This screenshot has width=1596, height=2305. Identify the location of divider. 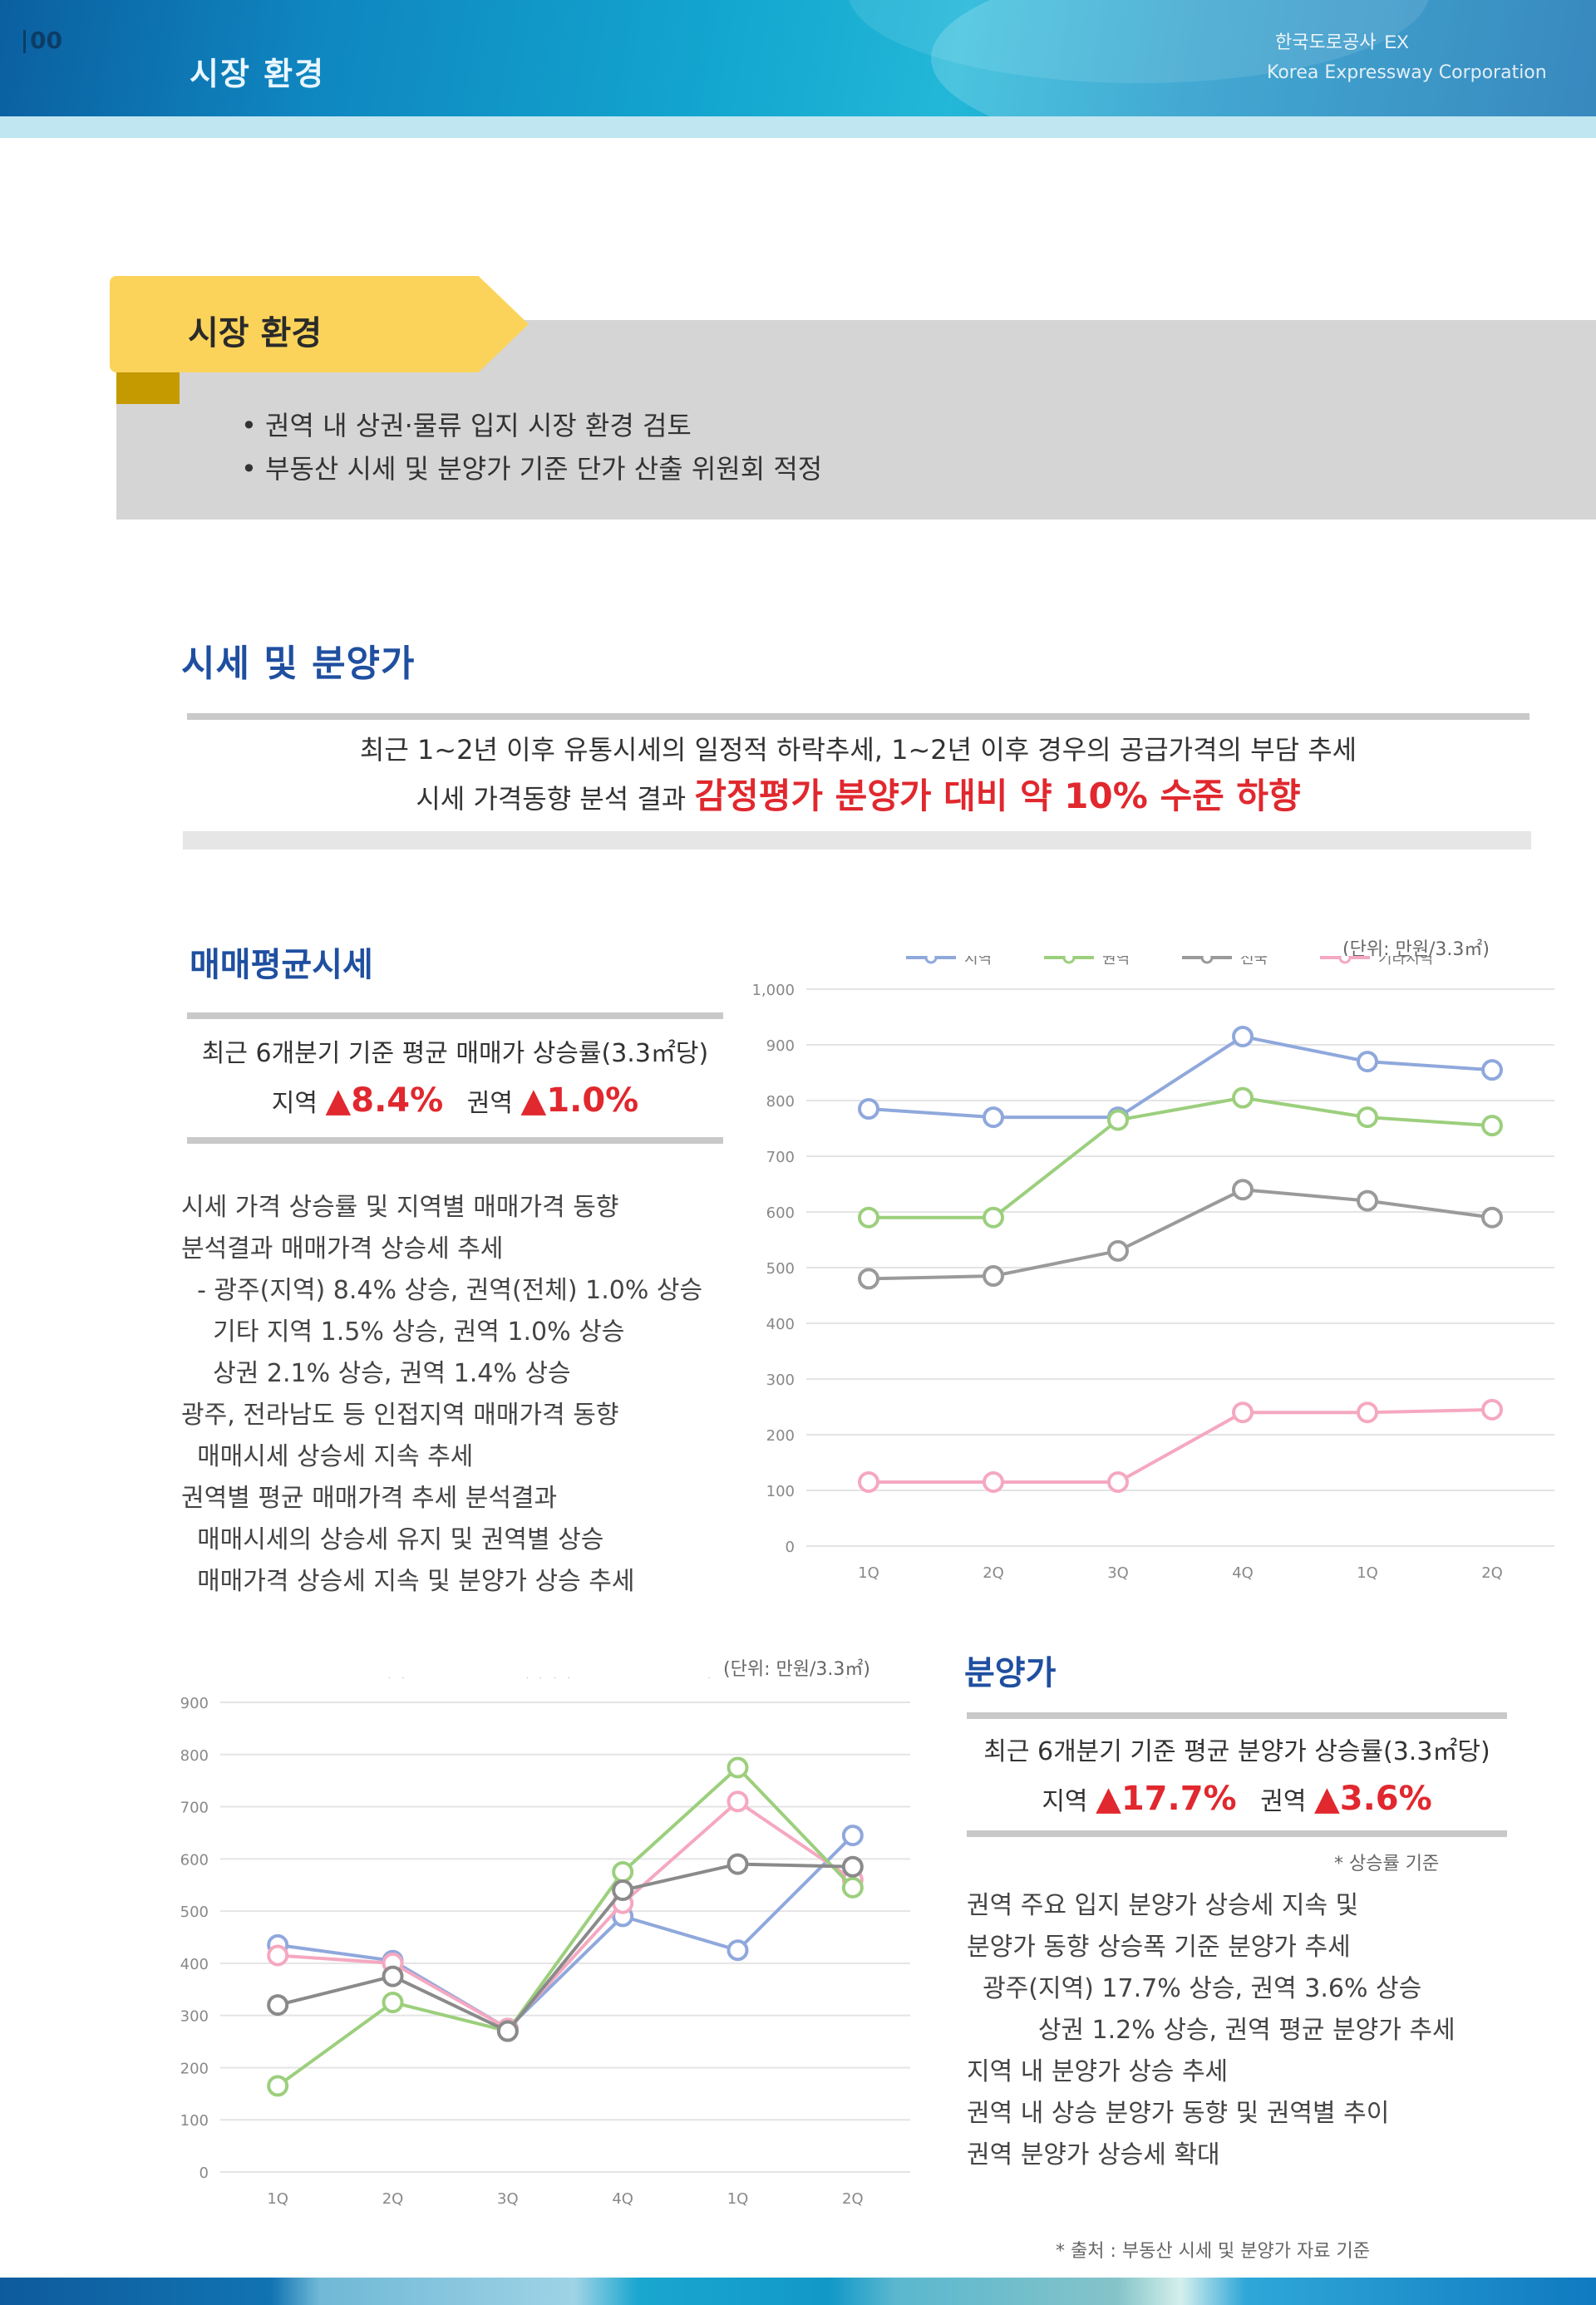
(858, 716).